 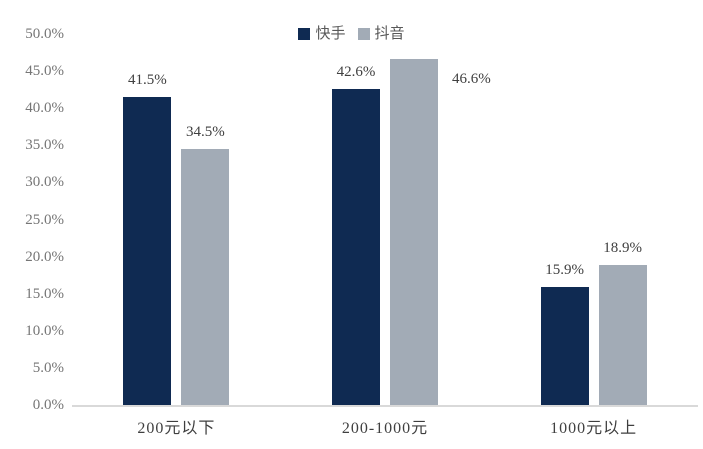 What do you see at coordinates (48, 405) in the screenshot?
I see `y-axis-tick-label: 0.0%` at bounding box center [48, 405].